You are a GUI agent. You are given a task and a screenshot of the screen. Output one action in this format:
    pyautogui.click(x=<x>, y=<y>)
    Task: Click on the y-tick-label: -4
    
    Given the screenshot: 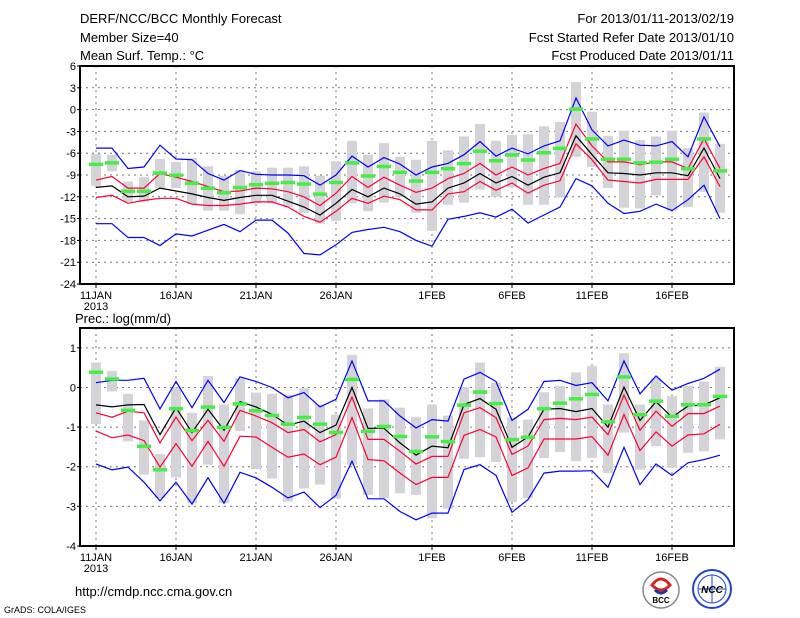 What is the action you would take?
    pyautogui.click(x=71, y=547)
    